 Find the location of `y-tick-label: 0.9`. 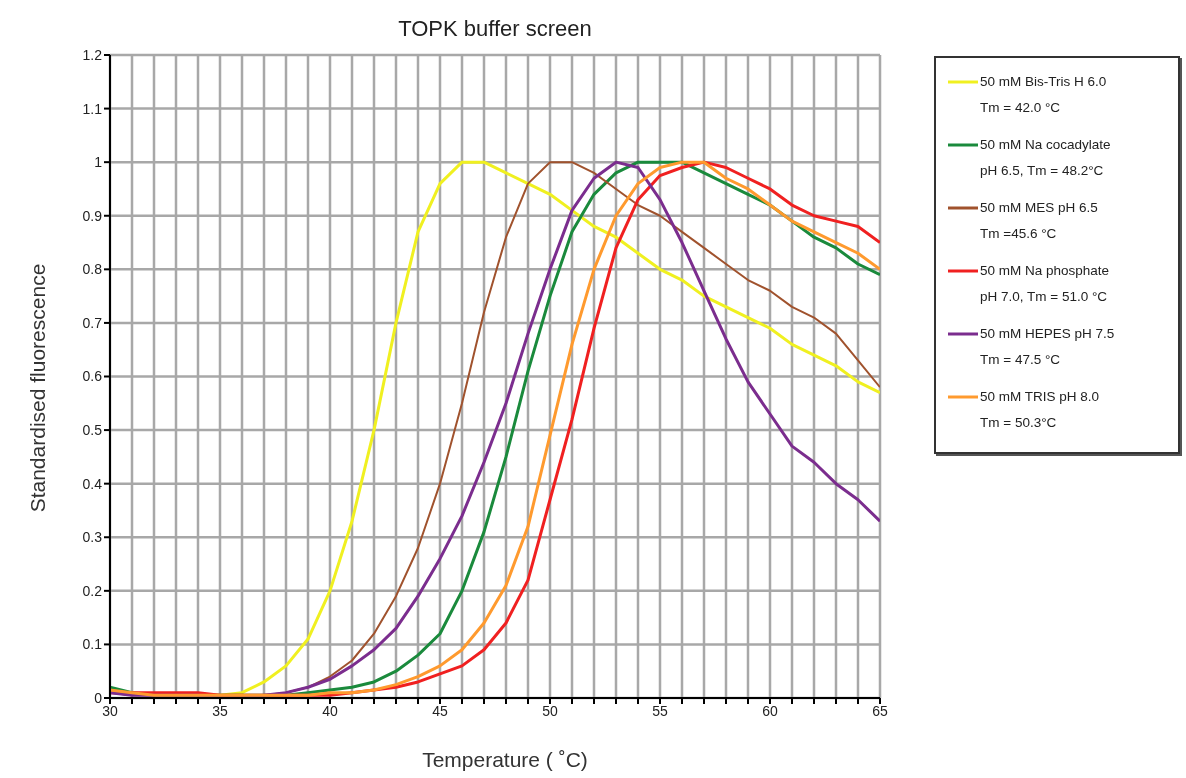

y-tick-label: 0.9 is located at coordinates (92, 215).